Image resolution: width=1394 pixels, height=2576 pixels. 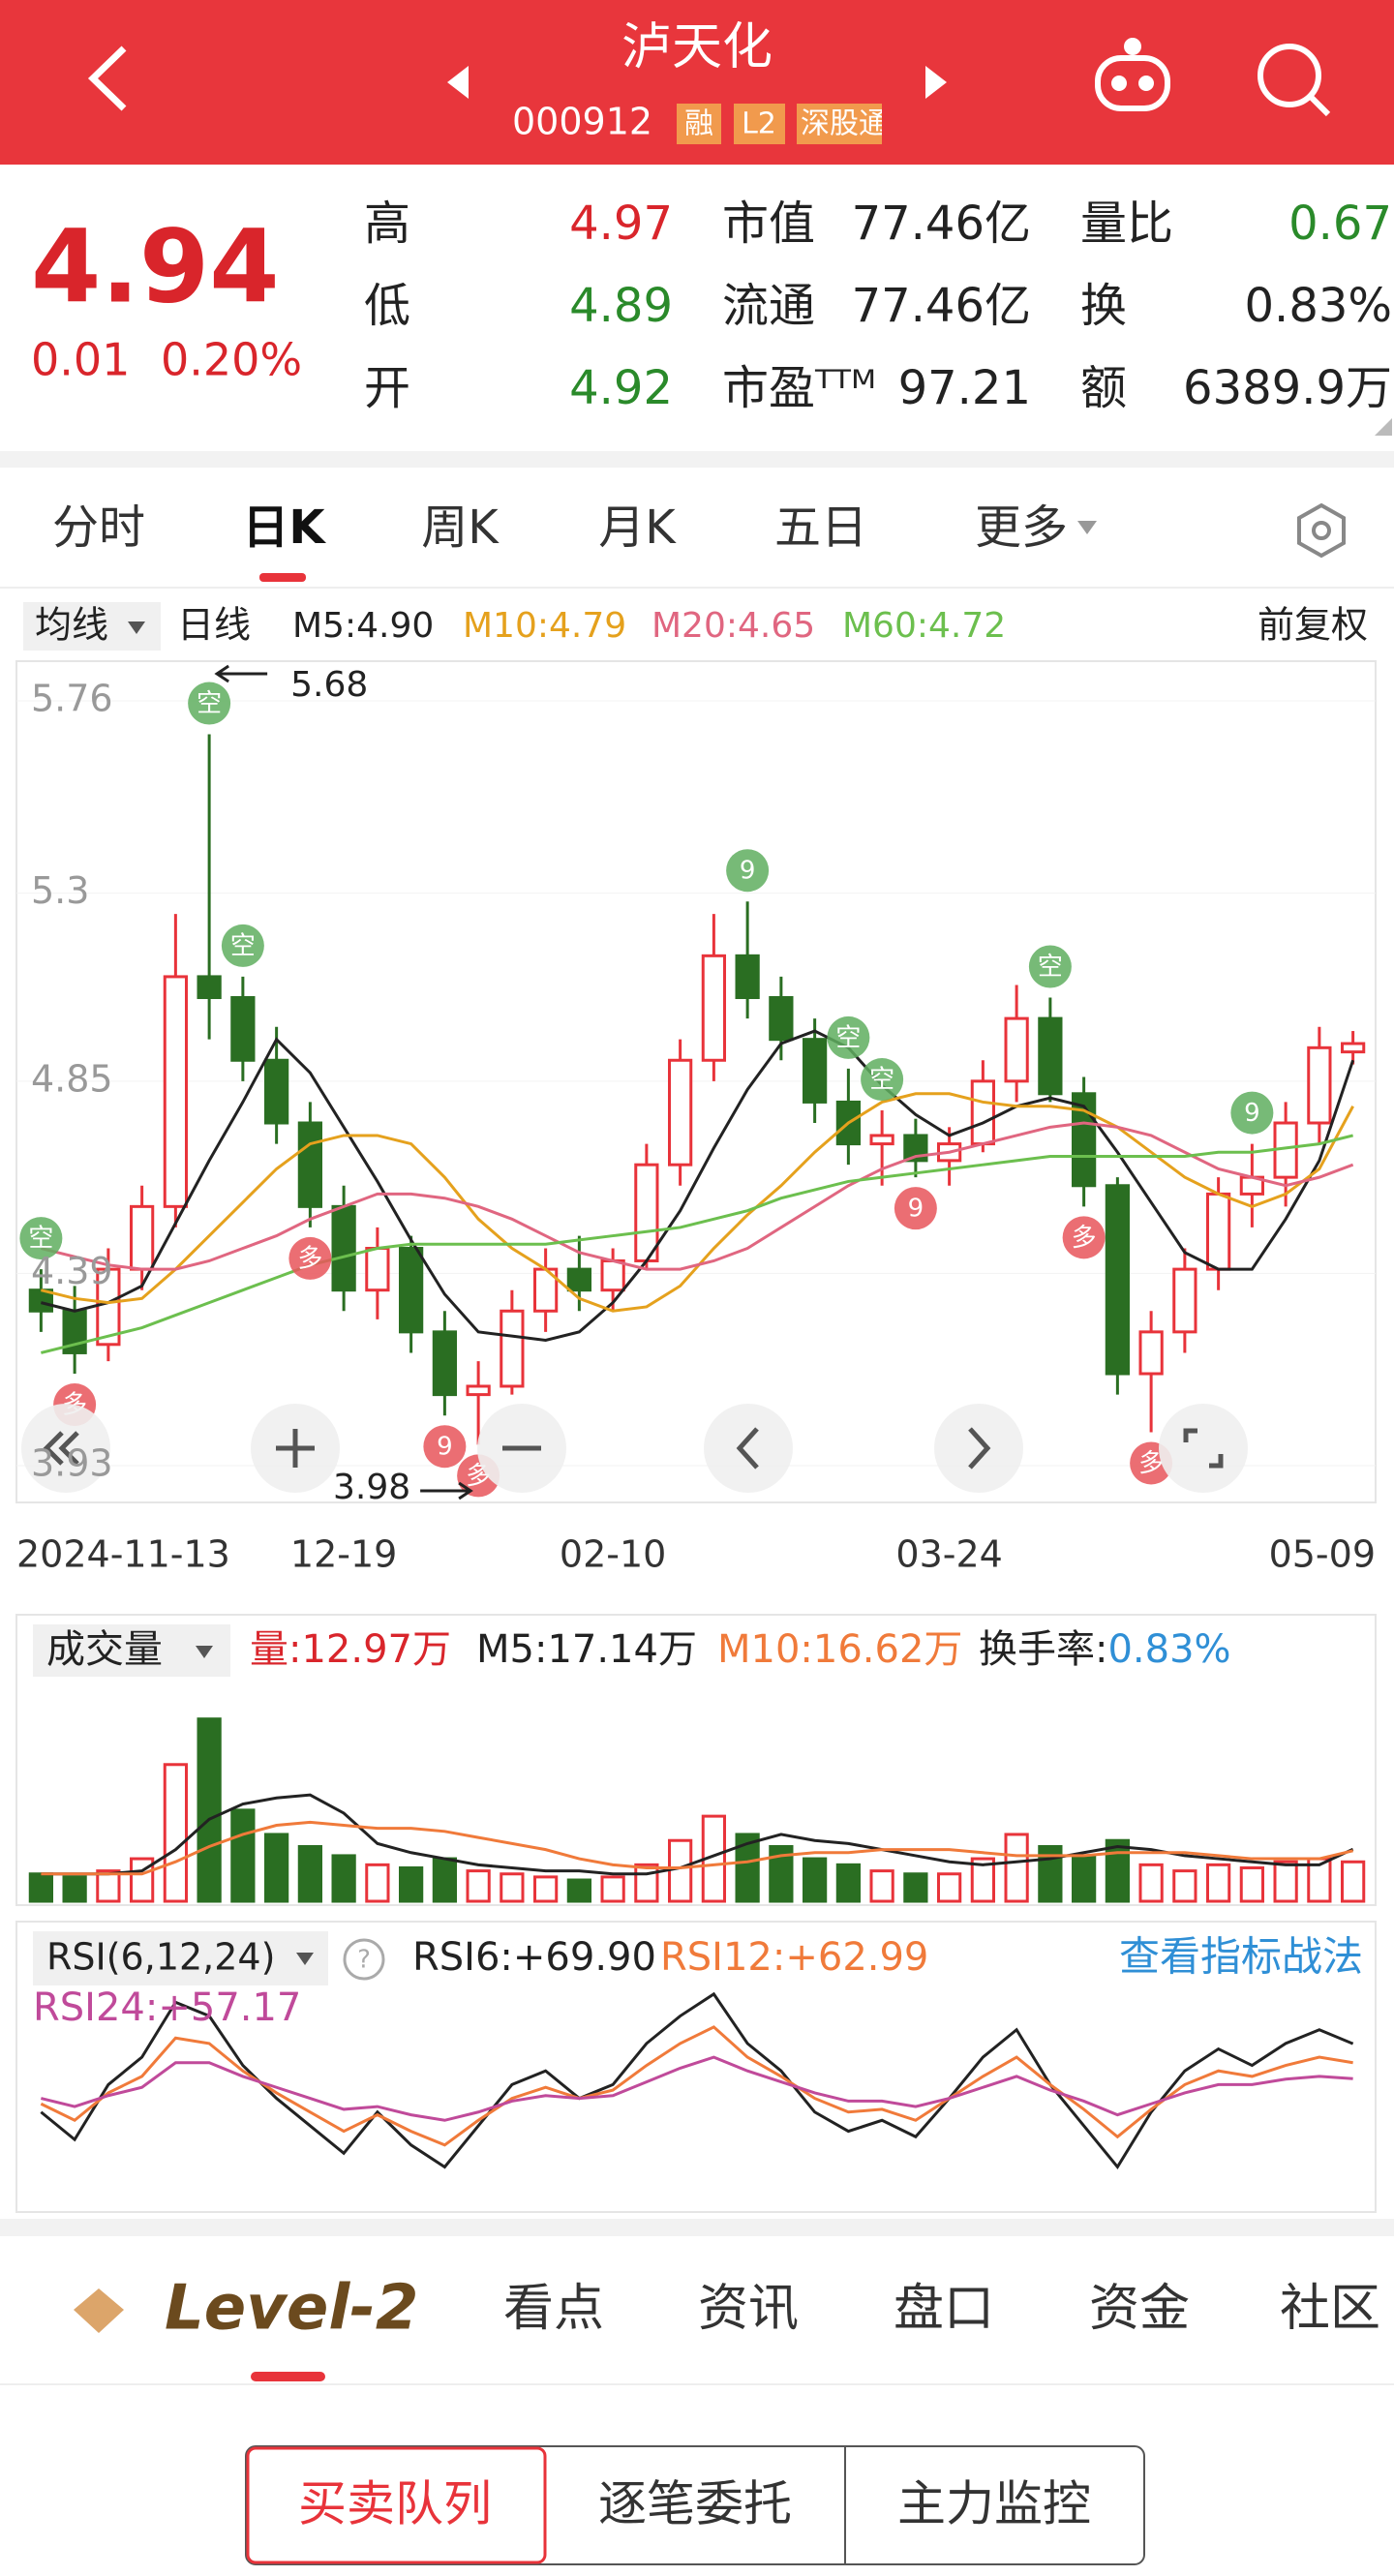 I want to click on bottom-tab: 盘口, so click(x=944, y=2309).